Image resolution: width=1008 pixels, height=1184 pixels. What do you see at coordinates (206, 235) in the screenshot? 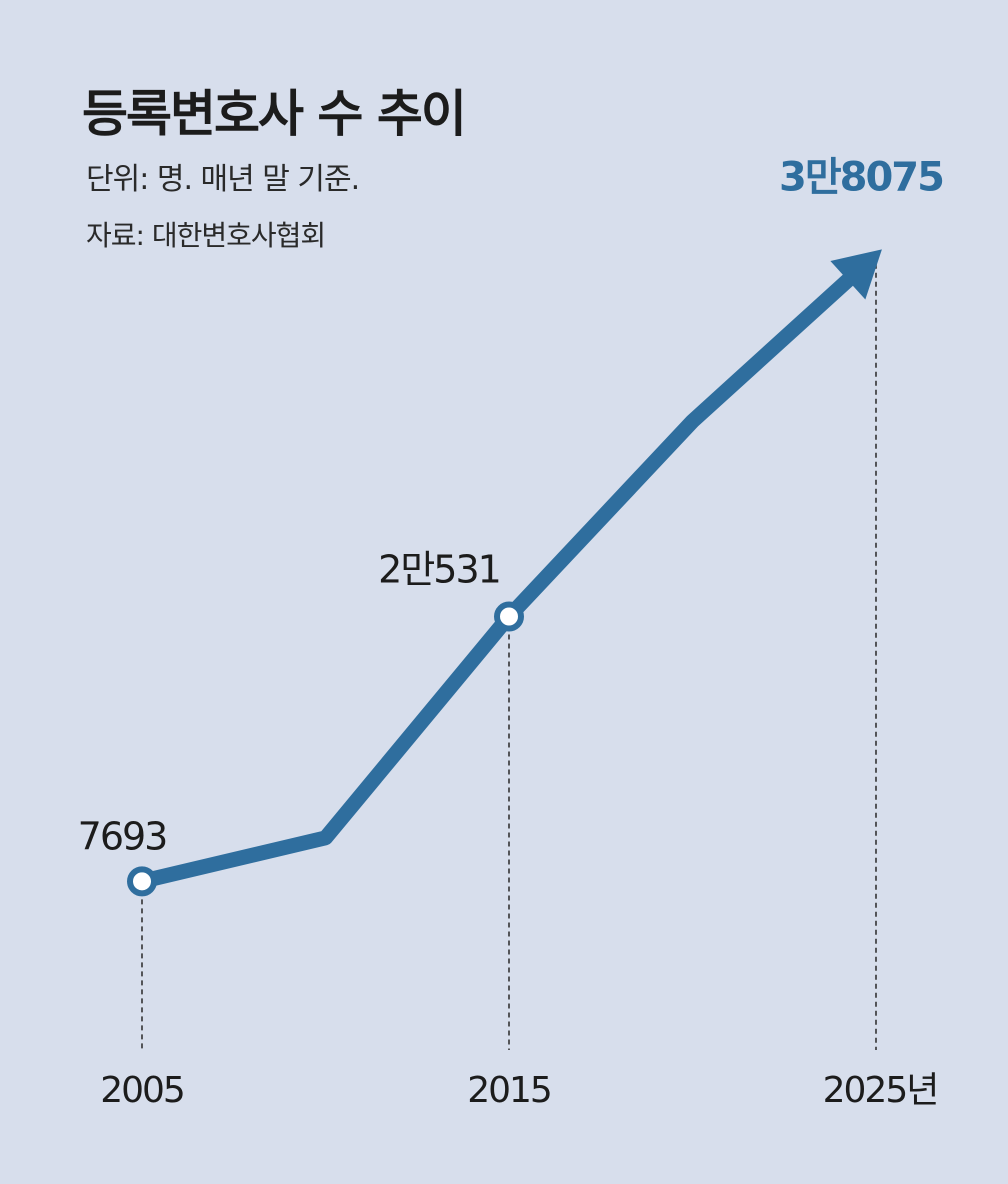
I see `source-note: 자료: 대한변호사협회` at bounding box center [206, 235].